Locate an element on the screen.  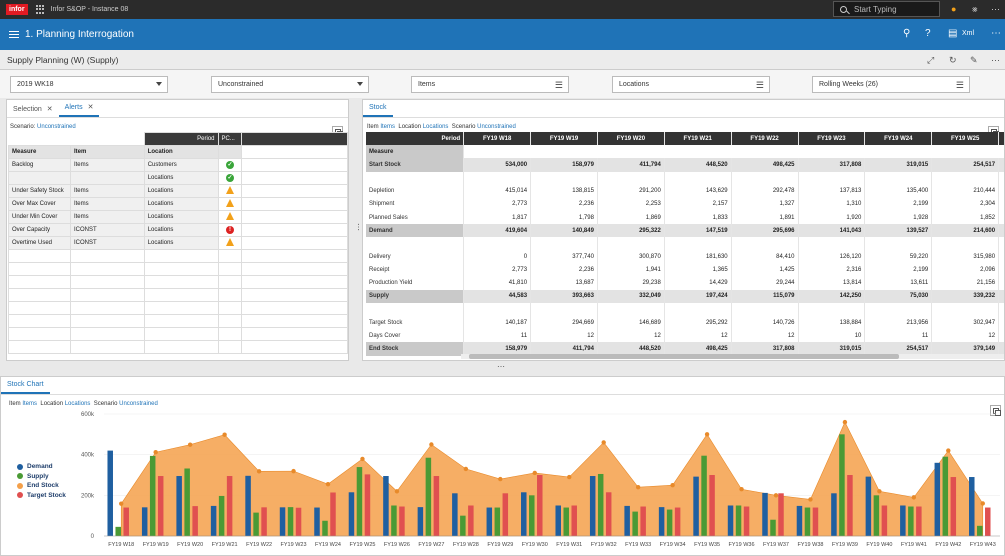
stock-cell: 181,630 is located at coordinates (698, 257).